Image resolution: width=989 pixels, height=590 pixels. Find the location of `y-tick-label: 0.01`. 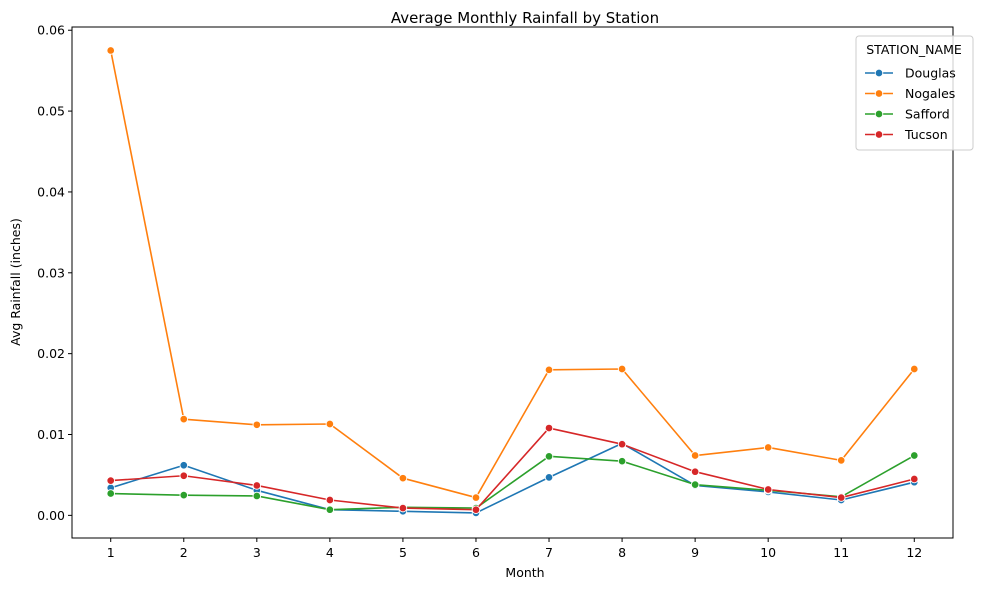

y-tick-label: 0.01 is located at coordinates (51, 434).